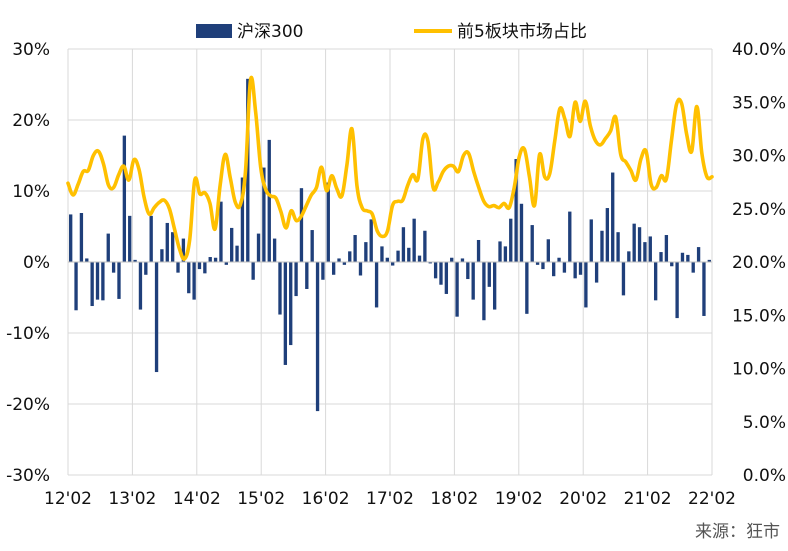  I want to click on x-tick-label: 22'02, so click(712, 499).